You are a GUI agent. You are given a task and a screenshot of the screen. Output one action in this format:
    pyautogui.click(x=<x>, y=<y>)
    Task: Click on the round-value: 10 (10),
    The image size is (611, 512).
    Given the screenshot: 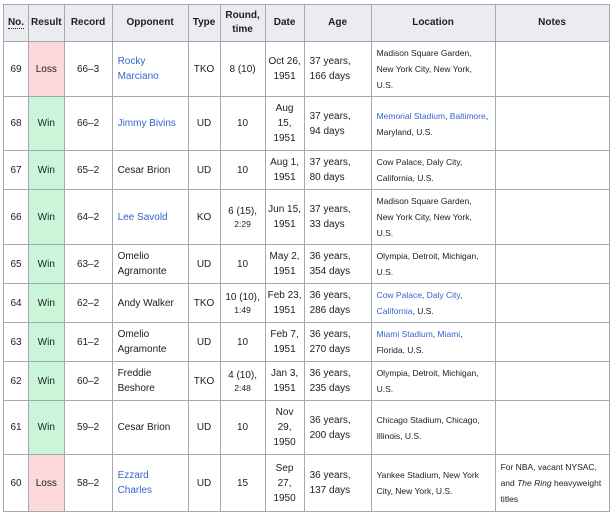 What is the action you would take?
    pyautogui.click(x=242, y=297)
    